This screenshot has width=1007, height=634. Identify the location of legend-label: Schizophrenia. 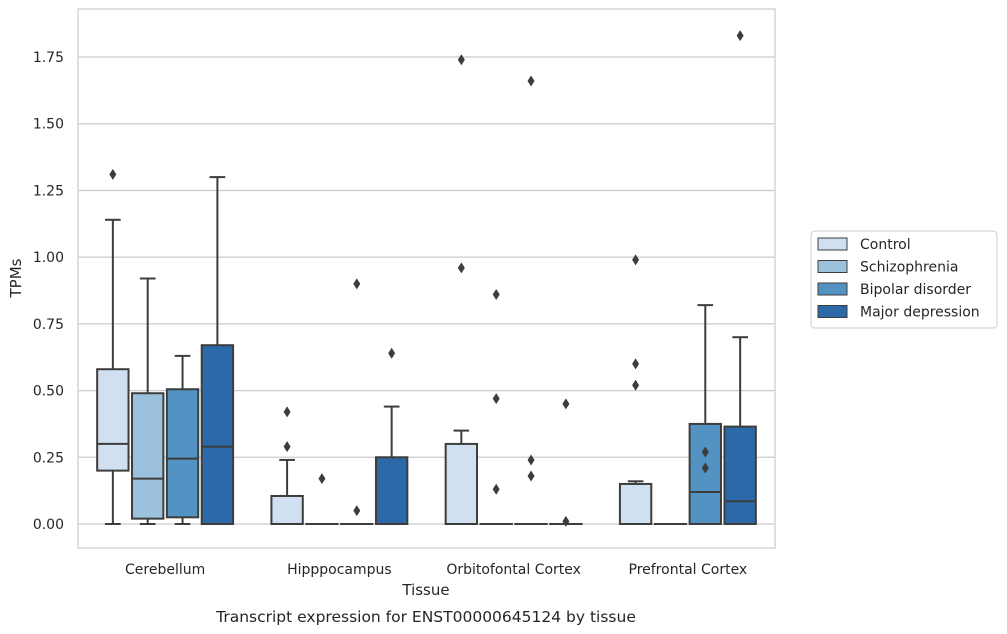
(909, 268).